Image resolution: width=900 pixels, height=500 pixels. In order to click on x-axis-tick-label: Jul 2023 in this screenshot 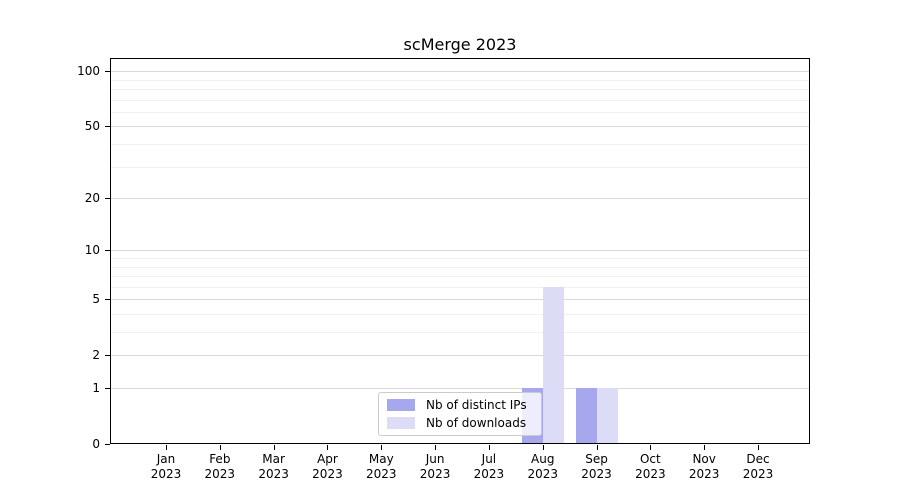, I will do `click(489, 467)`.